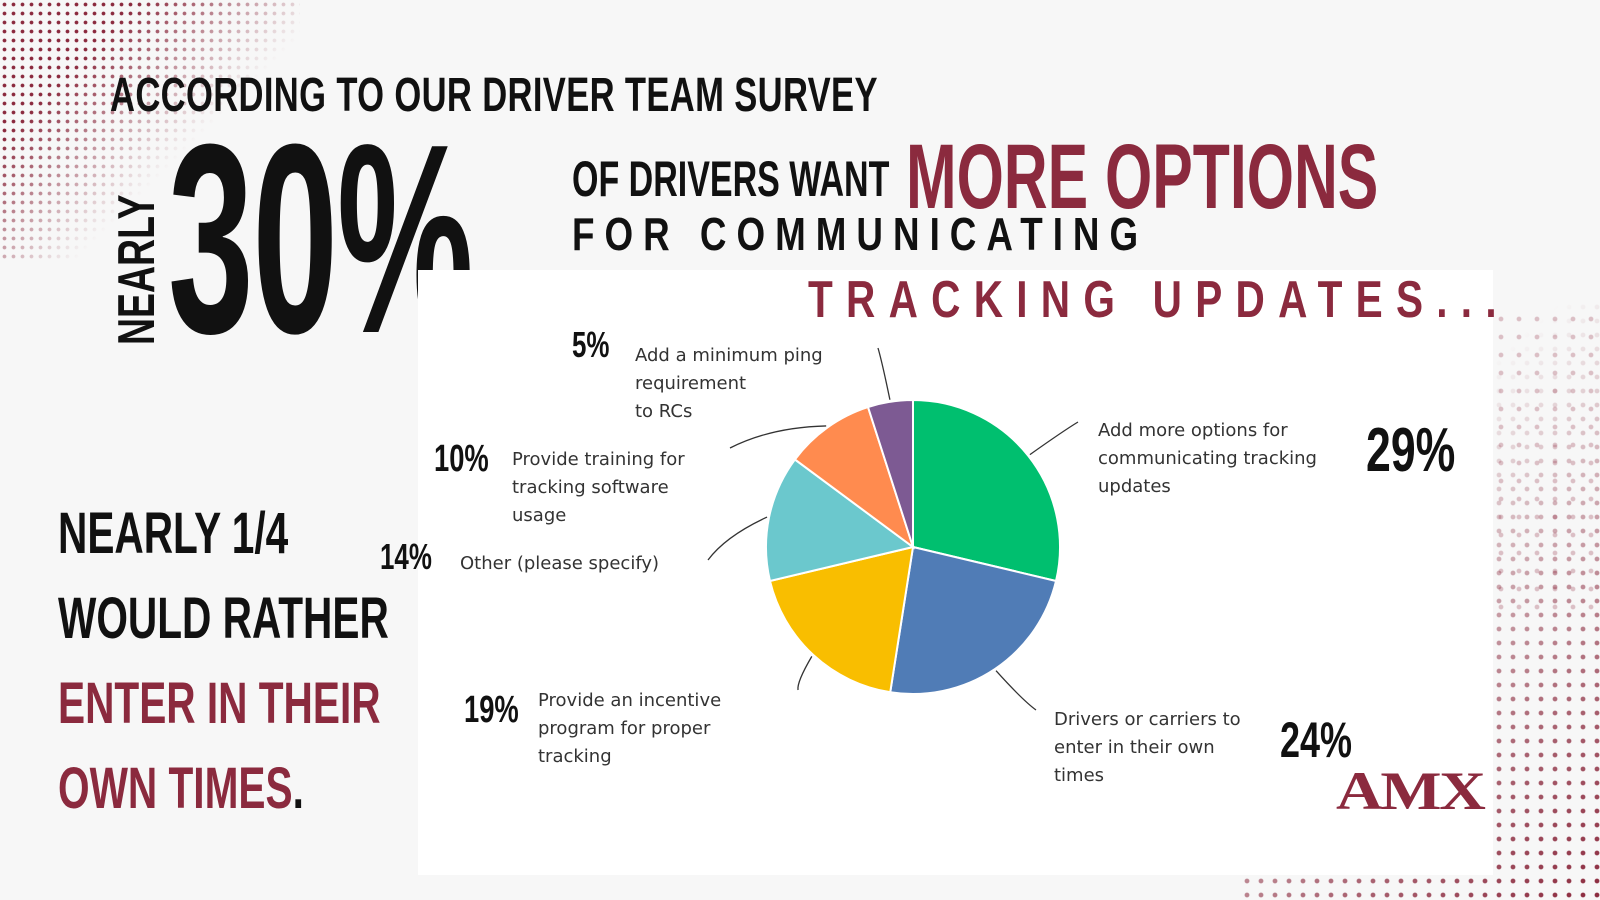  Describe the element at coordinates (1142, 177) in the screenshot. I see `more-options-text: MORE OPTIONS` at that location.